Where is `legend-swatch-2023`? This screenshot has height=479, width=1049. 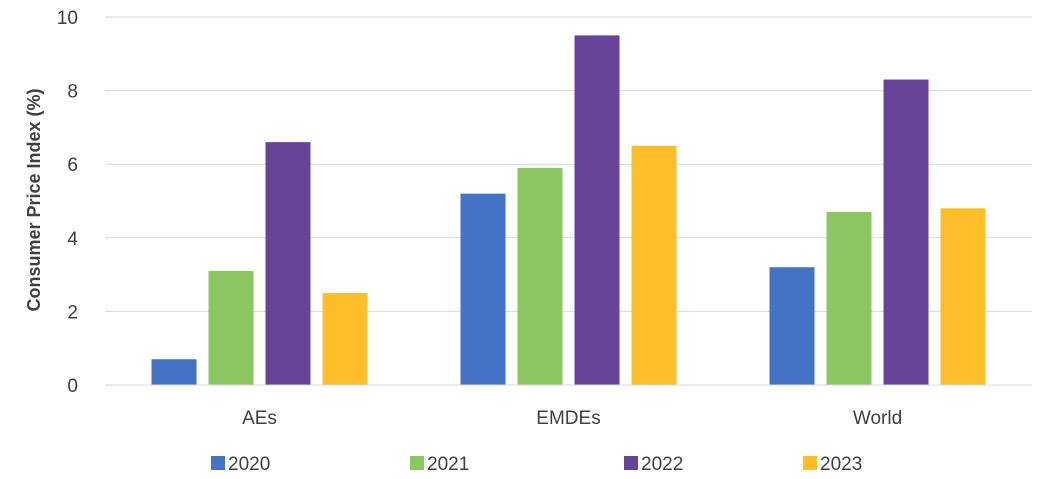 legend-swatch-2023 is located at coordinates (810, 463).